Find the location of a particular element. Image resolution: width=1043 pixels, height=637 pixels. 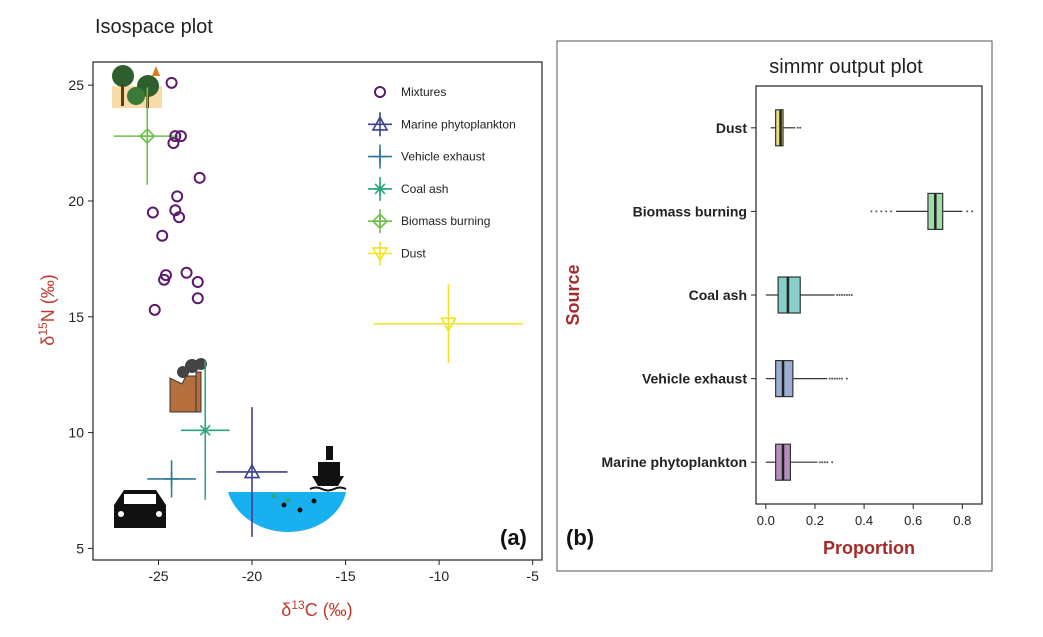

legend-item: Biomass burning is located at coordinates (429, 221).